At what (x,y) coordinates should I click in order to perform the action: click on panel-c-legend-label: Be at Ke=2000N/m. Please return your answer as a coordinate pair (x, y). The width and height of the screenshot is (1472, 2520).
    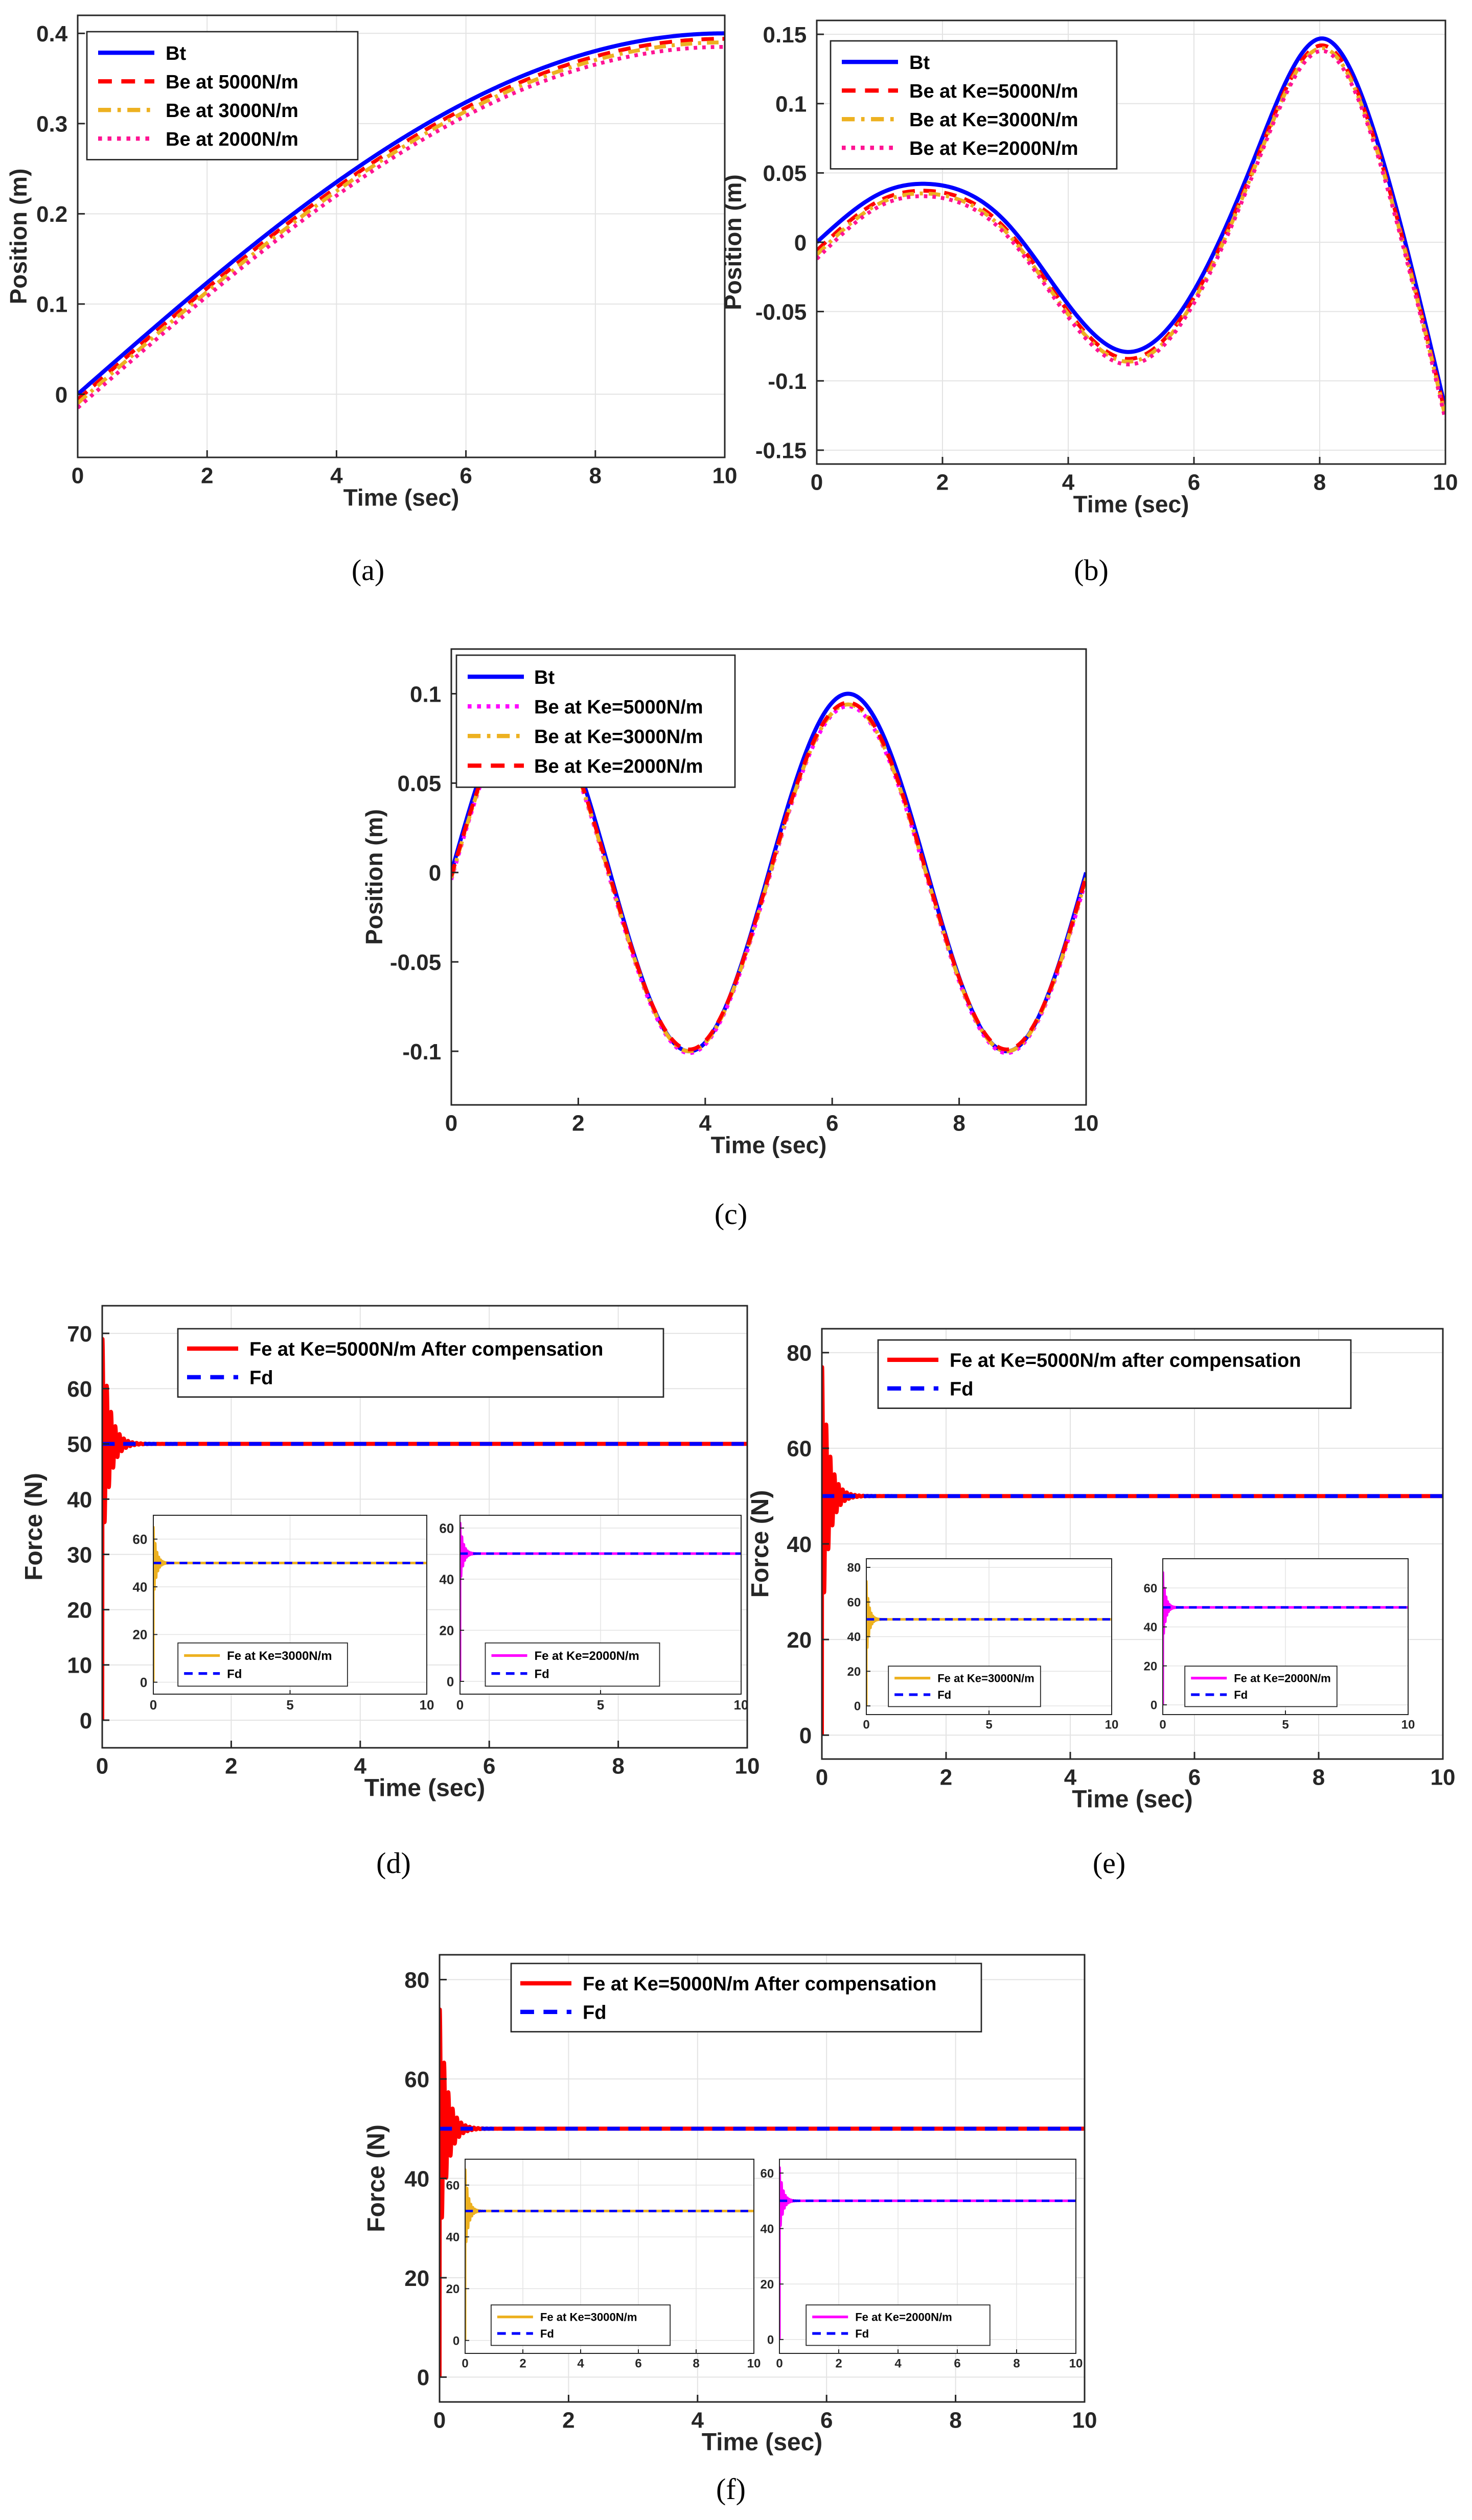
    Looking at the image, I should click on (618, 766).